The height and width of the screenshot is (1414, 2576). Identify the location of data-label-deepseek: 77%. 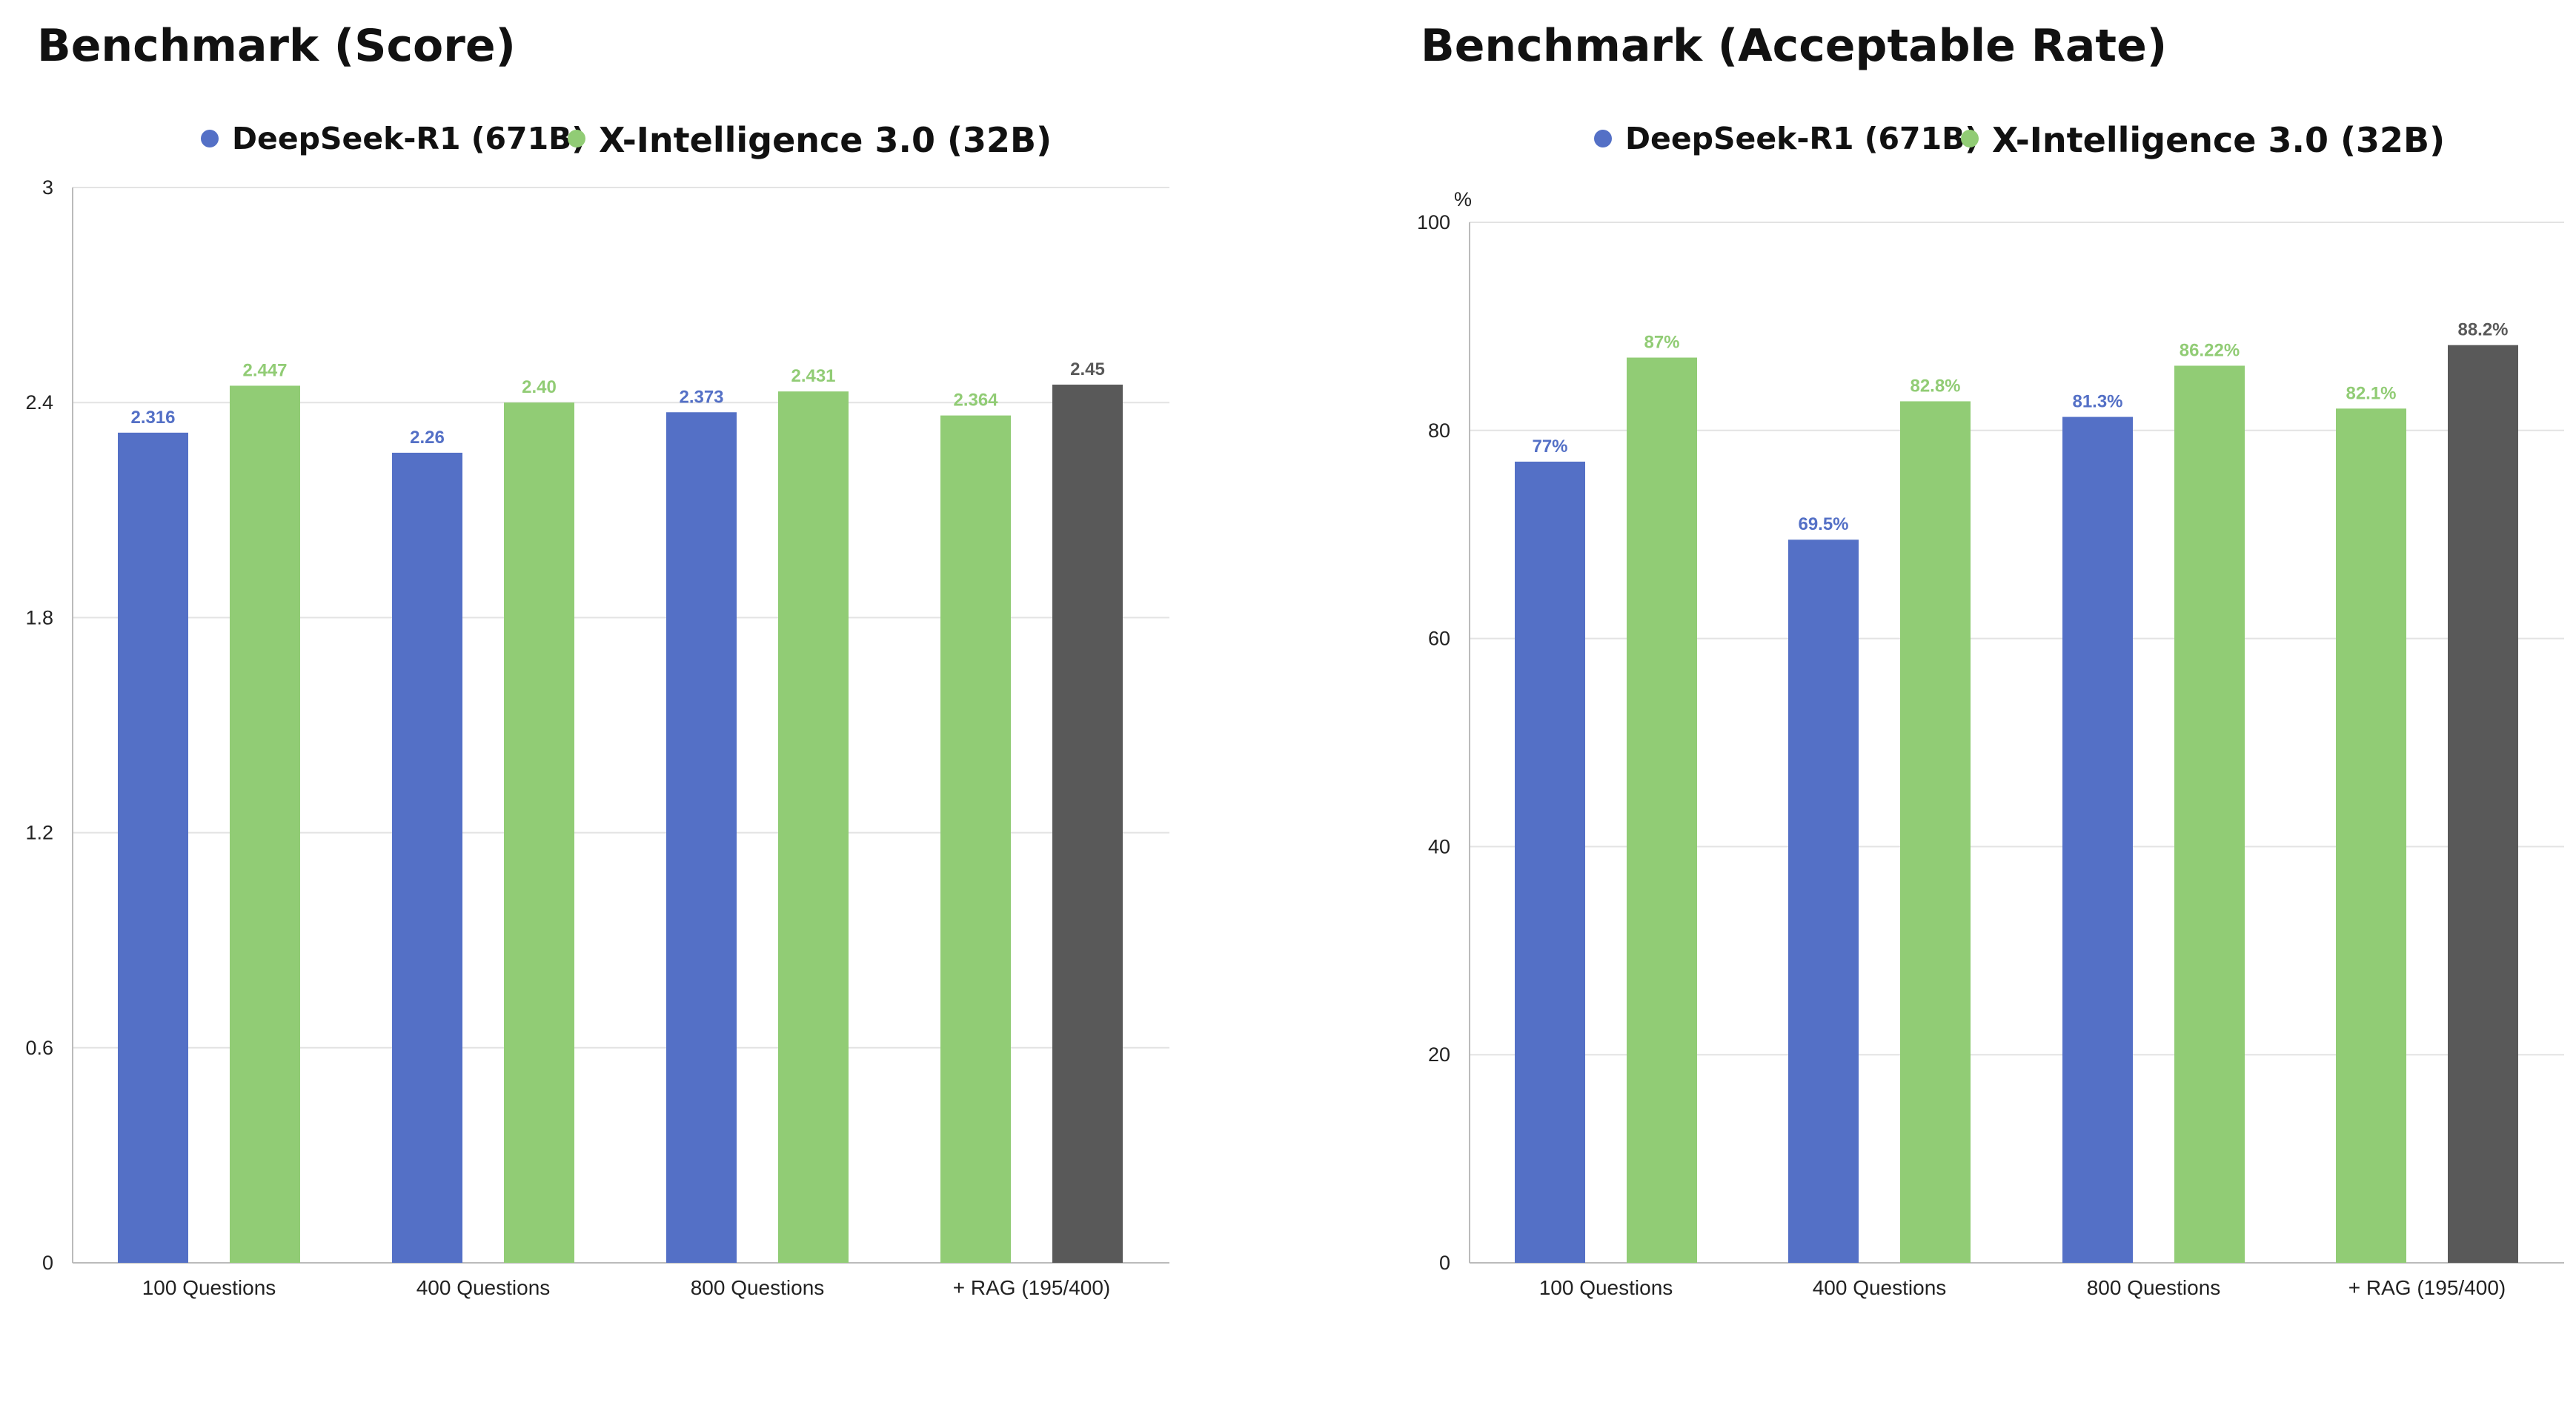
(1550, 447).